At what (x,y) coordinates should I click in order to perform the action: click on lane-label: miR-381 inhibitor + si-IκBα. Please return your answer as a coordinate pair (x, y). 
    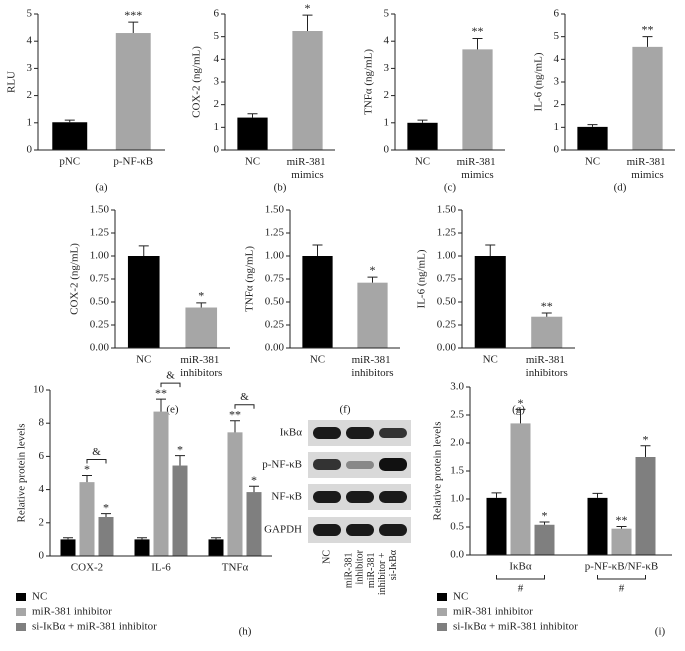
    Looking at the image, I should click on (382, 572).